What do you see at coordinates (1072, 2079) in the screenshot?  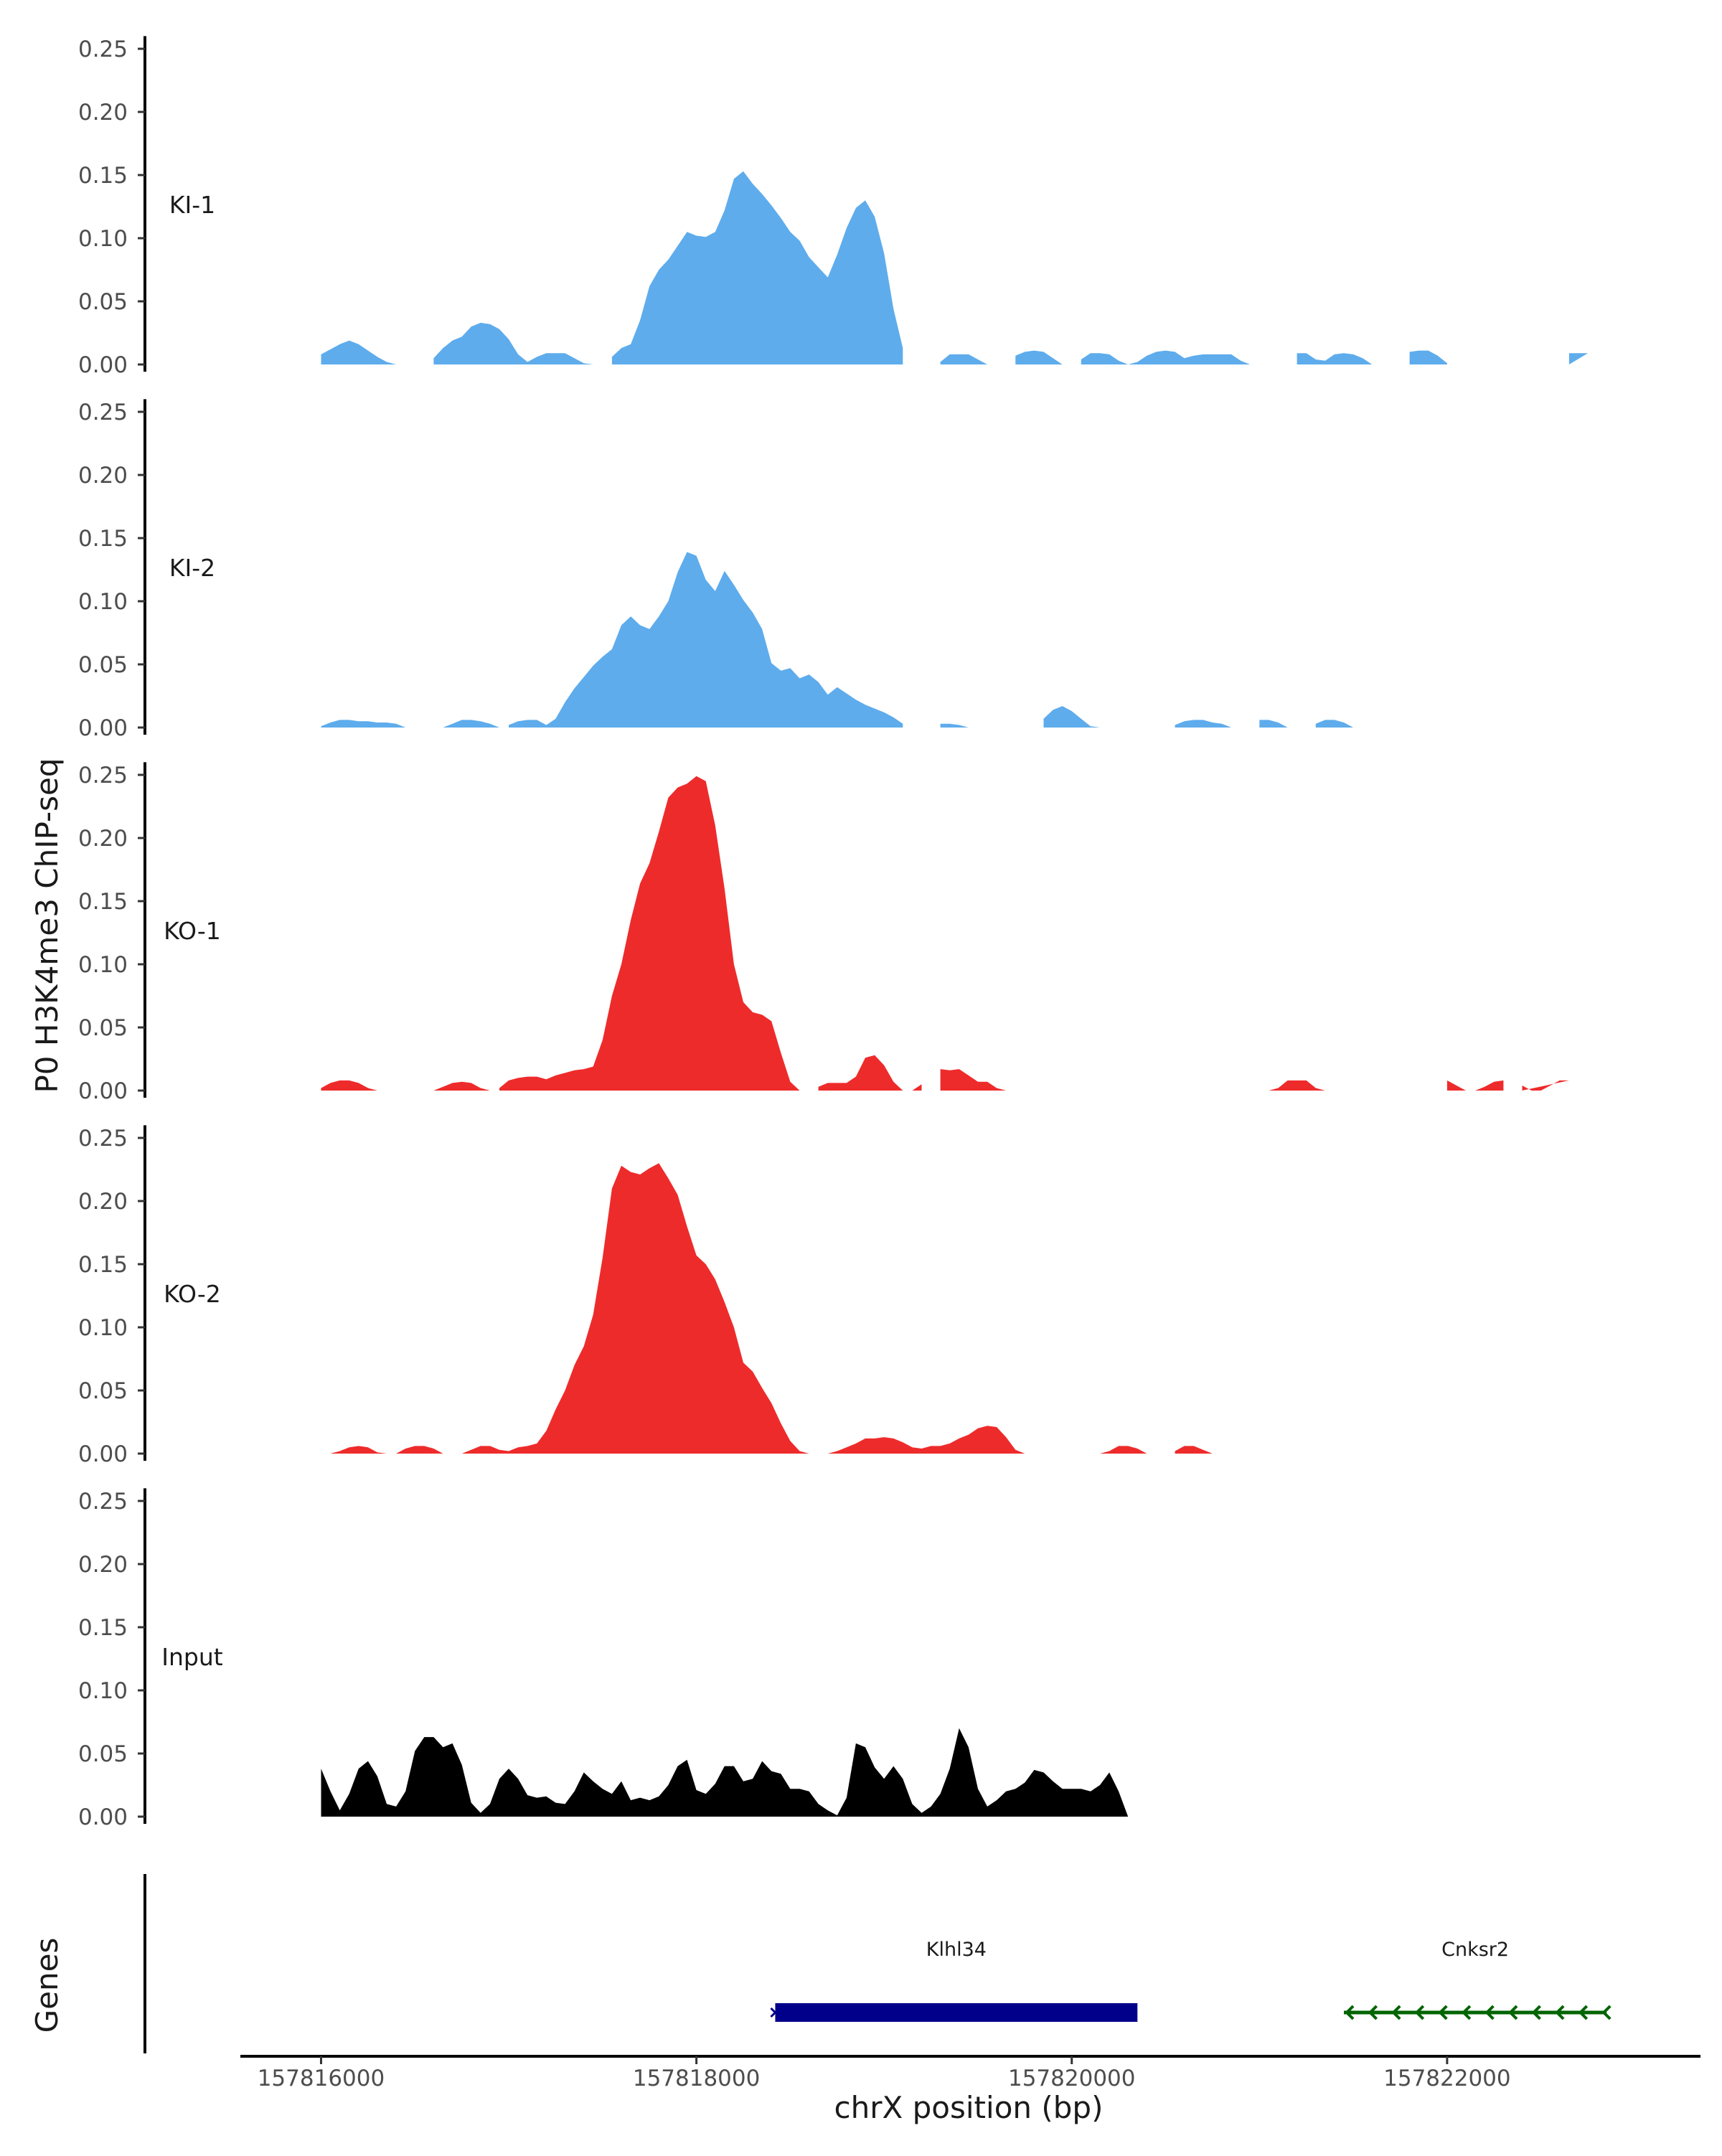 I see `x-tick-label: 157820000` at bounding box center [1072, 2079].